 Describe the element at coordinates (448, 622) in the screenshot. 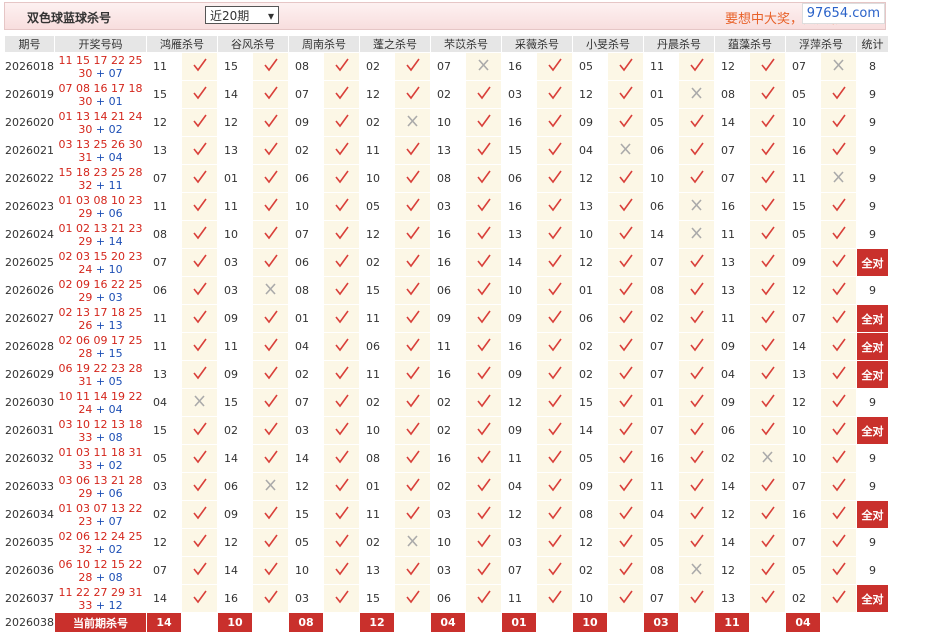

I see `current-kill: 04` at that location.